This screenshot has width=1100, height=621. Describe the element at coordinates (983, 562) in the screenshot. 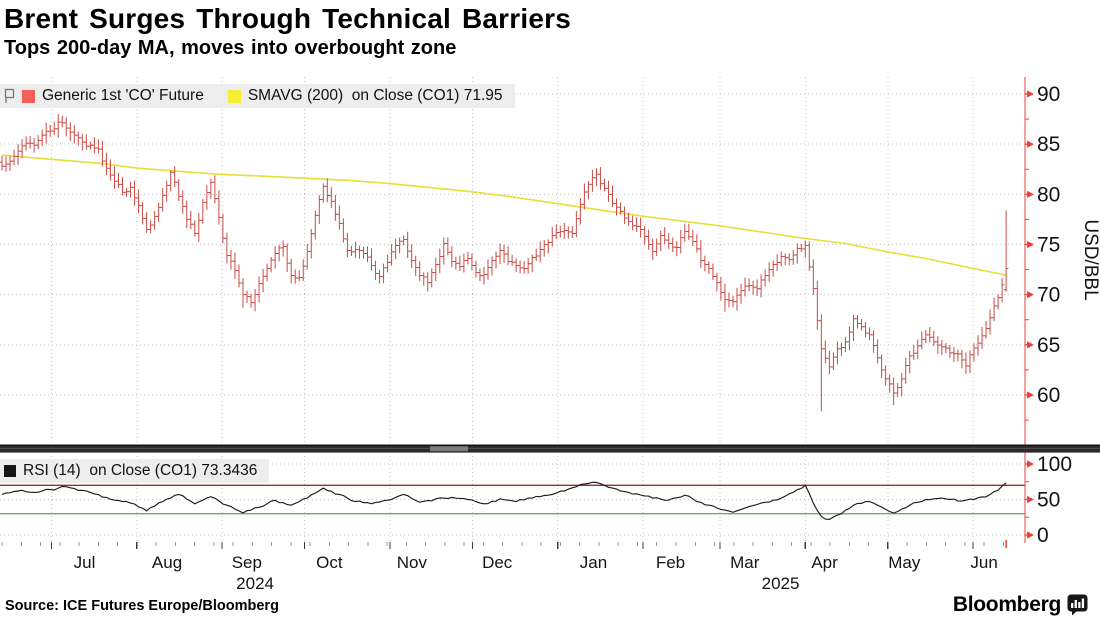

I see `month-label: Jun` at that location.